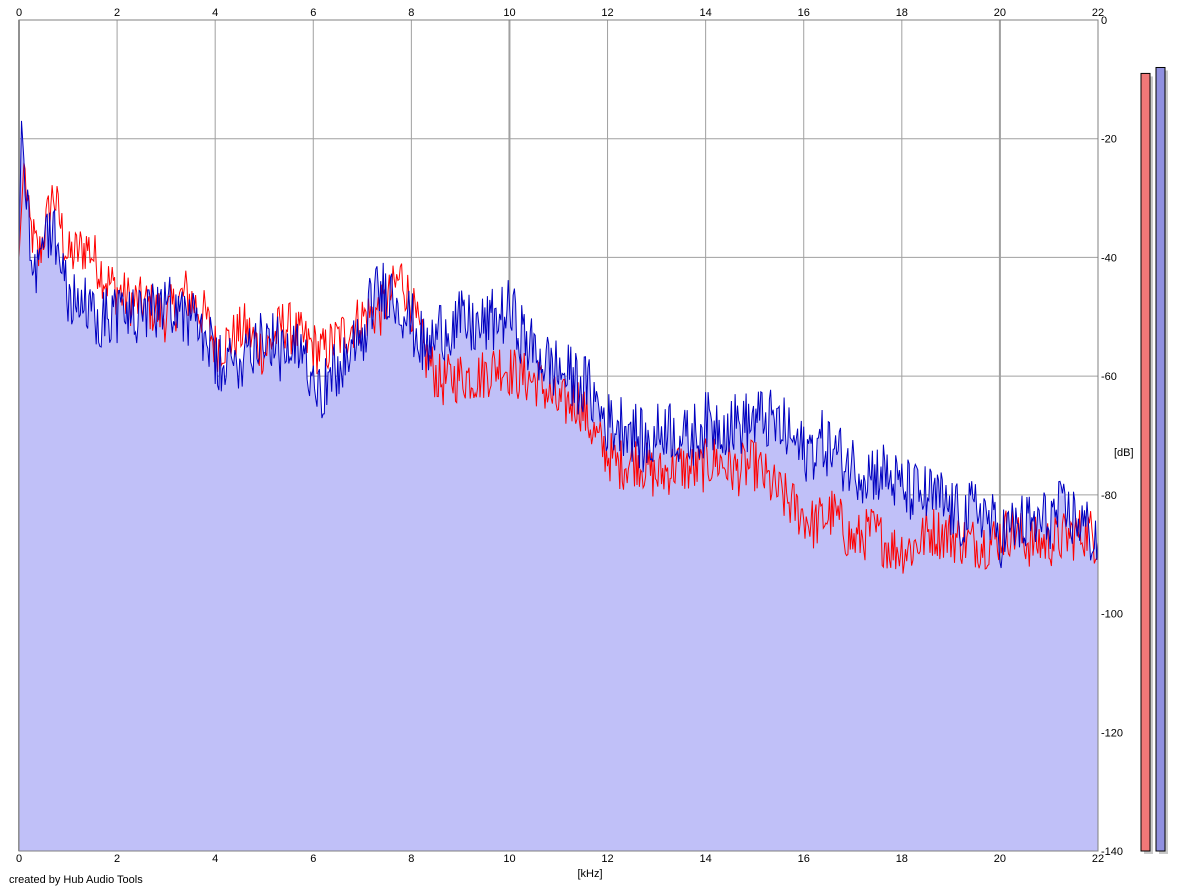 This screenshot has height=891, width=1180. What do you see at coordinates (509, 859) in the screenshot?
I see `x-tick-label-bottom: 10` at bounding box center [509, 859].